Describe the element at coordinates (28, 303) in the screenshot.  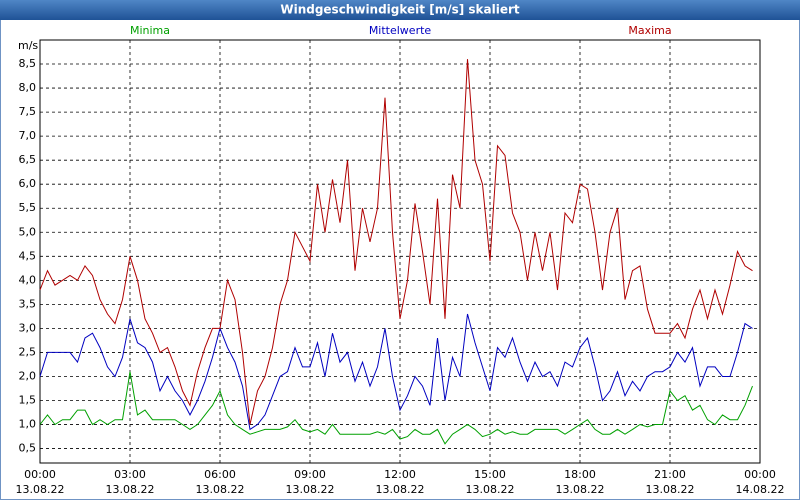
I see `y-tick-label: 3,5` at that location.